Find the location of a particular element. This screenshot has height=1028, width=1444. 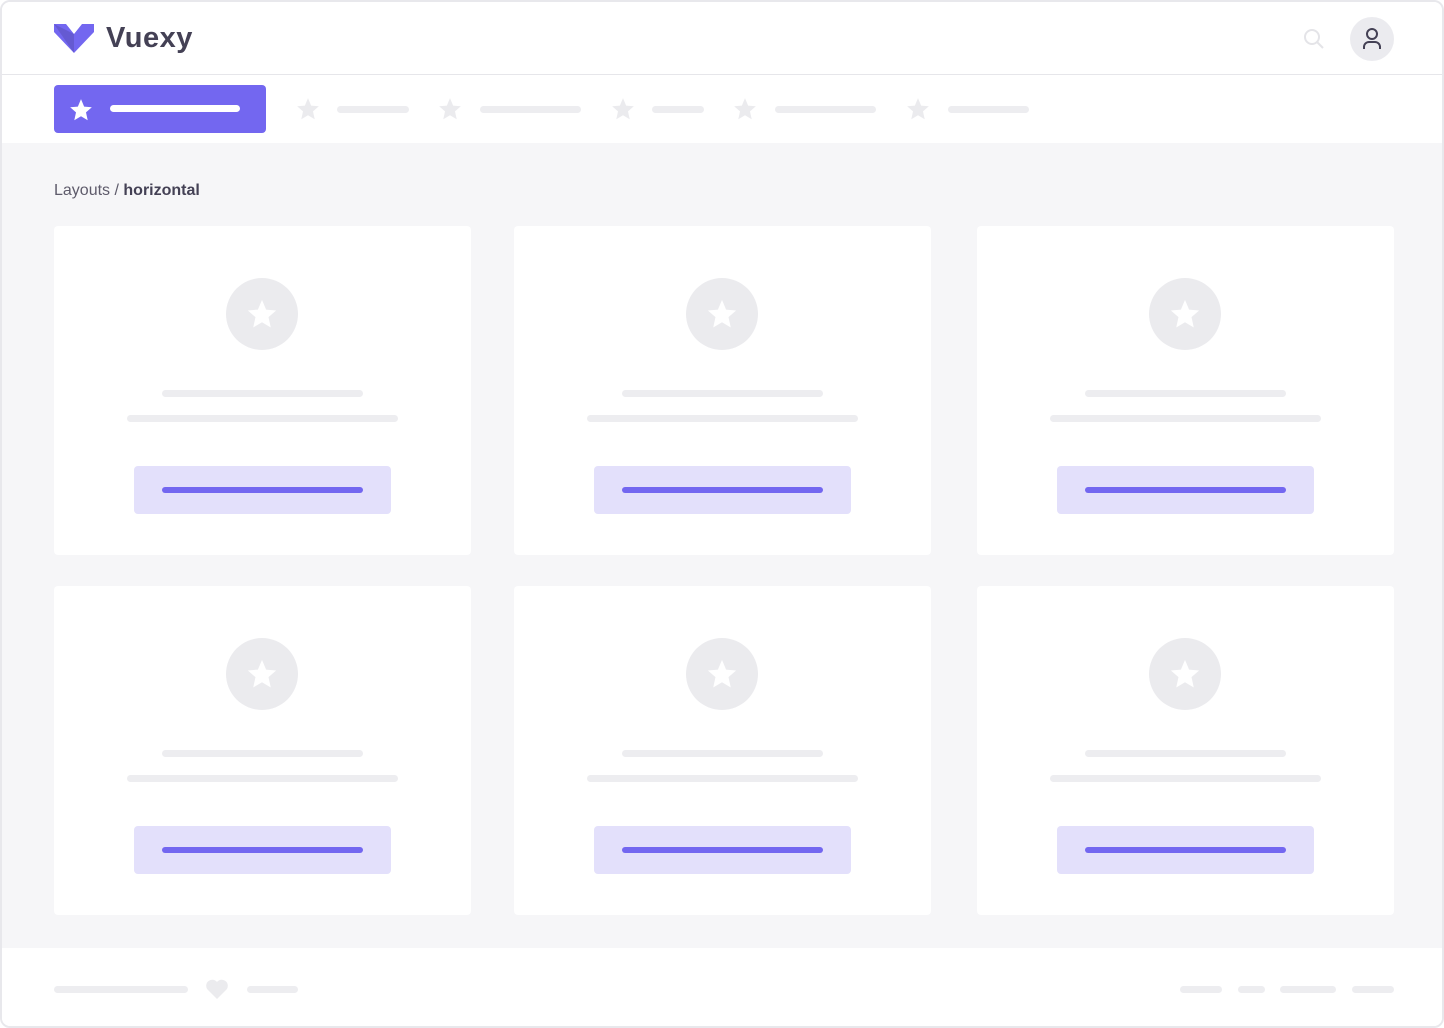

user-avatar-button is located at coordinates (1372, 39).